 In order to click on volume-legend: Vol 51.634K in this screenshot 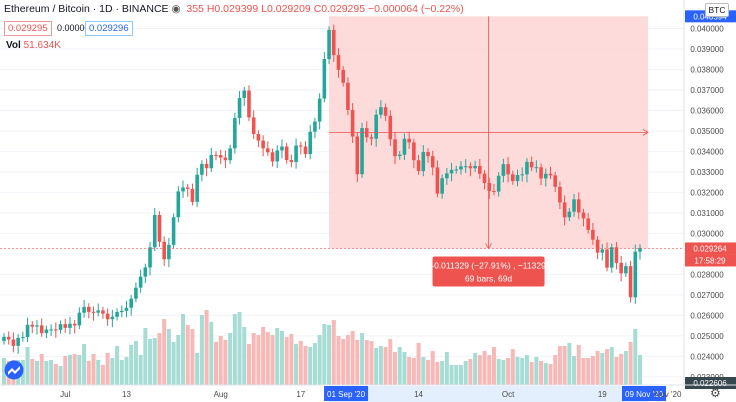, I will do `click(33, 45)`.